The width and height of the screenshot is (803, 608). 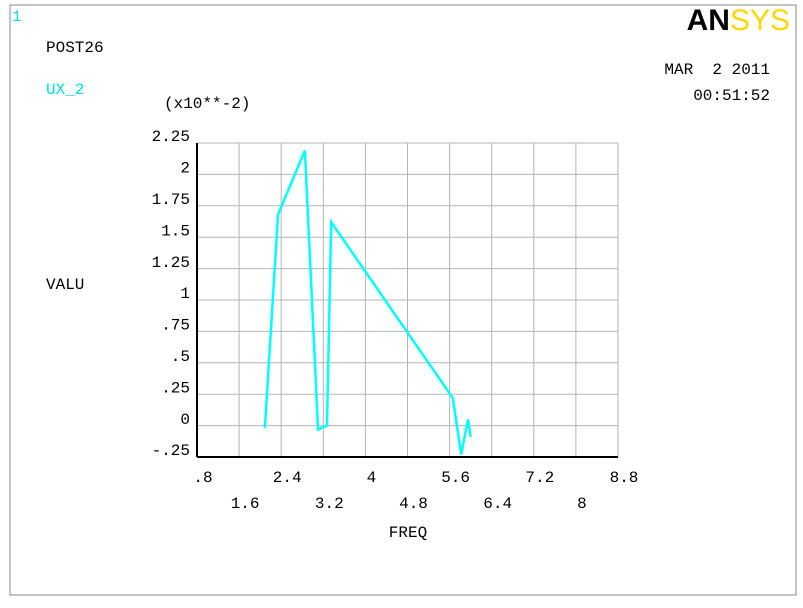 I want to click on y-tick-label: 1.75, so click(x=171, y=200).